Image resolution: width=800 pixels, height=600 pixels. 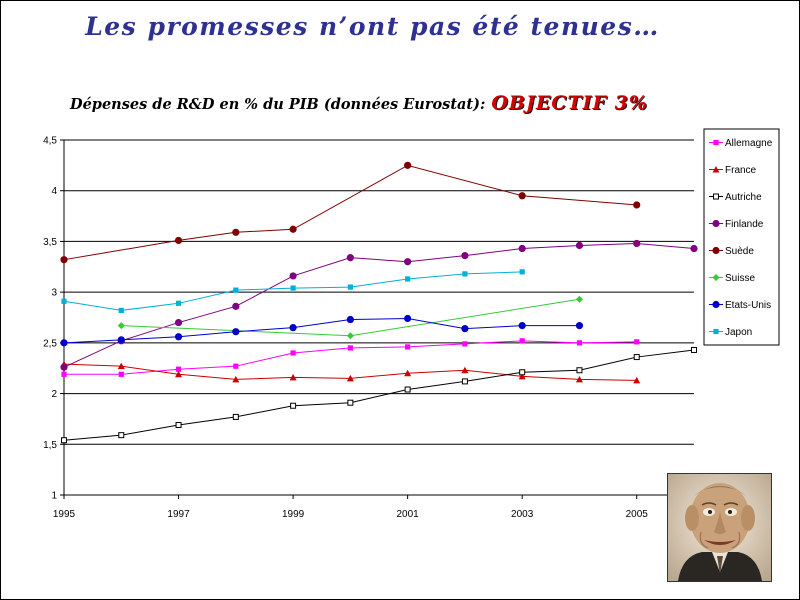 I want to click on y-tick-label: 4,5, so click(x=50, y=141).